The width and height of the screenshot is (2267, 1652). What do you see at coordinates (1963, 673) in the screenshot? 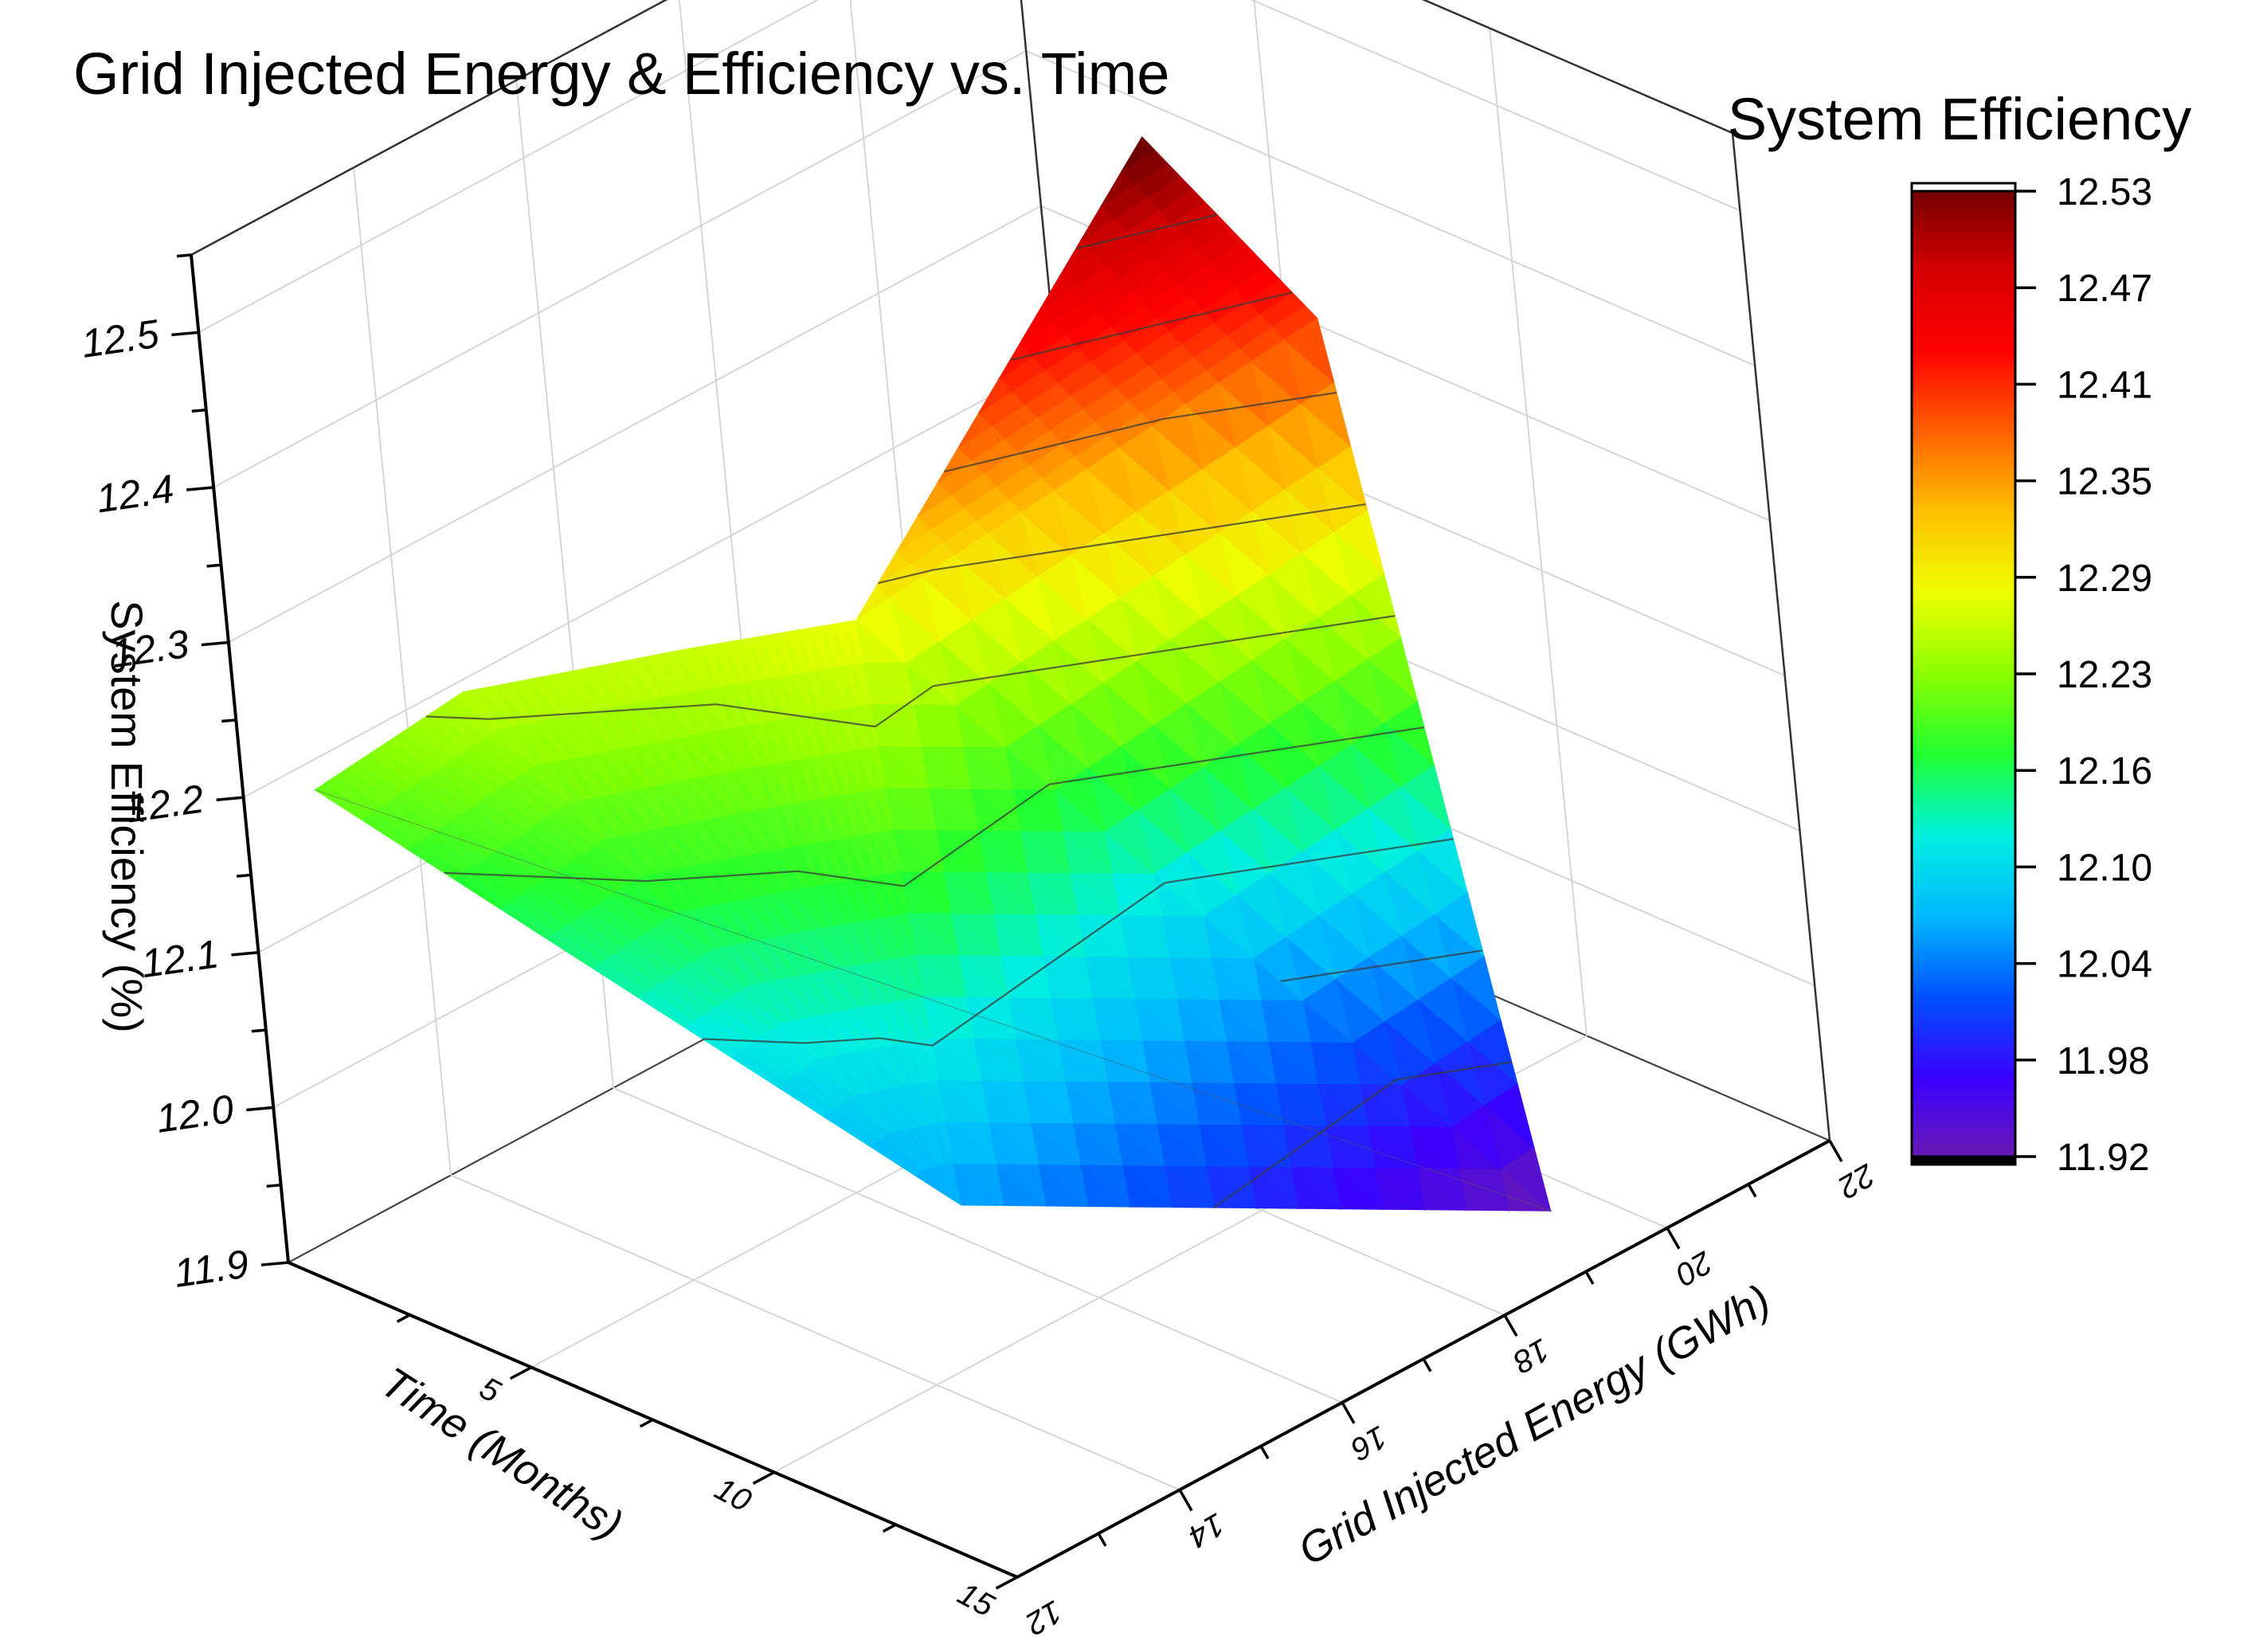
I see `colorbar-gradient` at bounding box center [1963, 673].